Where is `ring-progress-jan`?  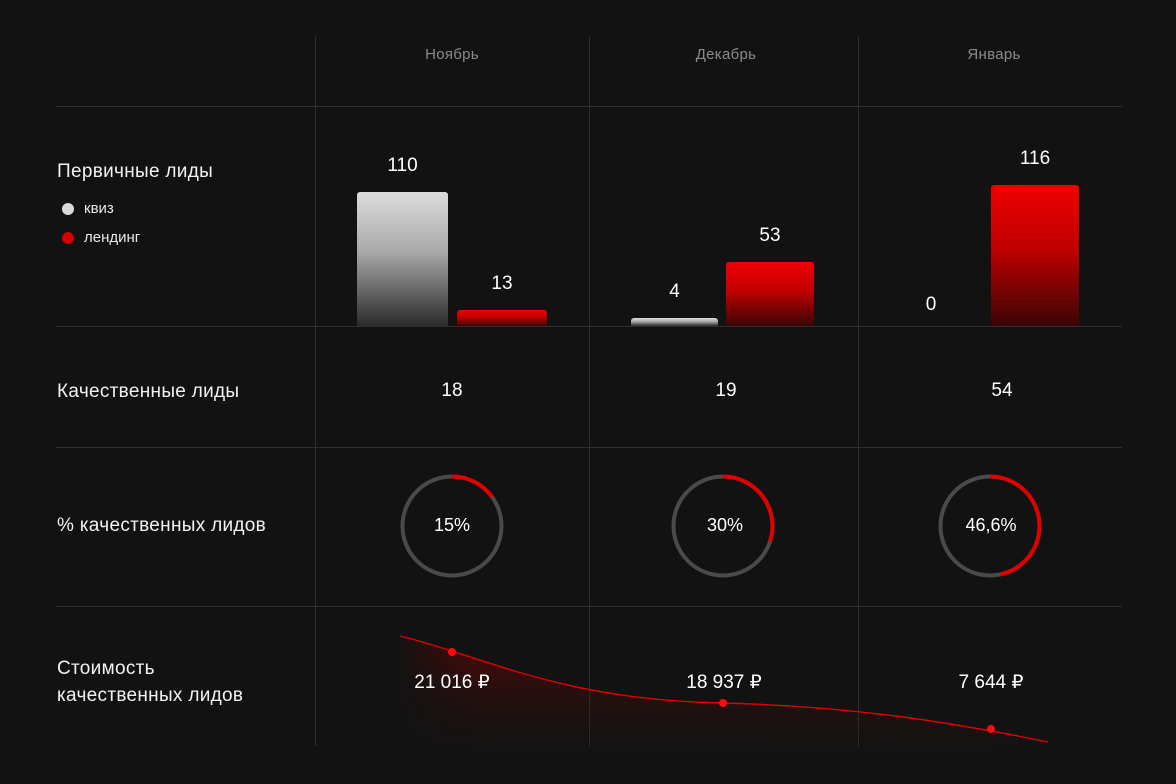
ring-progress-jan is located at coordinates (990, 526).